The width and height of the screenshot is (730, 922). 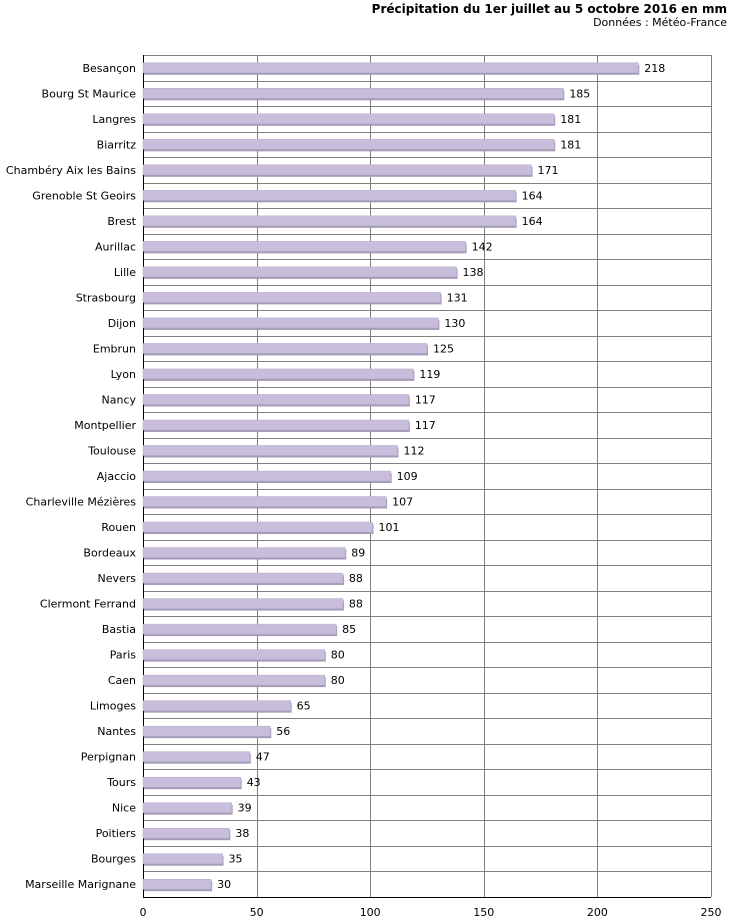 What do you see at coordinates (116, 578) in the screenshot?
I see `category-label: Nevers` at bounding box center [116, 578].